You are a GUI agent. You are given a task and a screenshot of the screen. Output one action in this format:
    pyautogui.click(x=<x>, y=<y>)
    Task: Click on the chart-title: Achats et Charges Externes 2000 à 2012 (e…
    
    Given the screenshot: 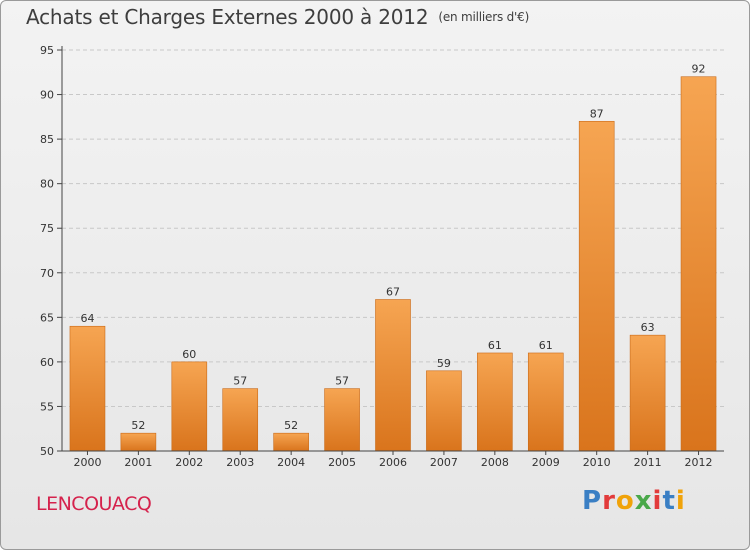 What is the action you would take?
    pyautogui.click(x=277, y=17)
    